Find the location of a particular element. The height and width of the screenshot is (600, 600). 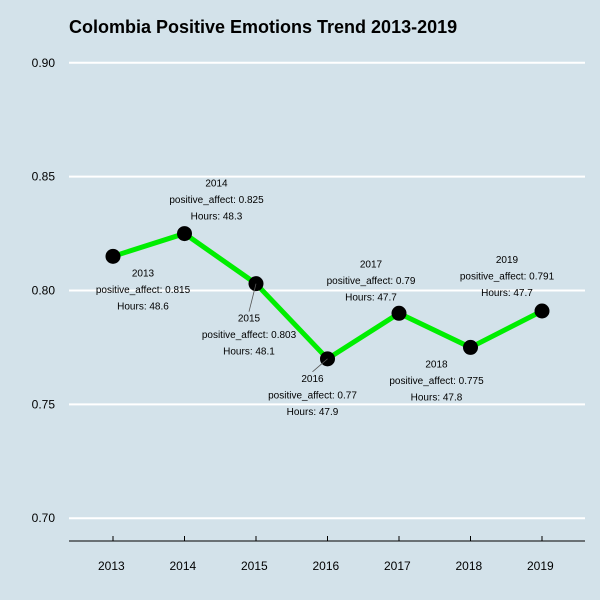

point-label-hours-2016: Hours: 47.9 is located at coordinates (313, 412).